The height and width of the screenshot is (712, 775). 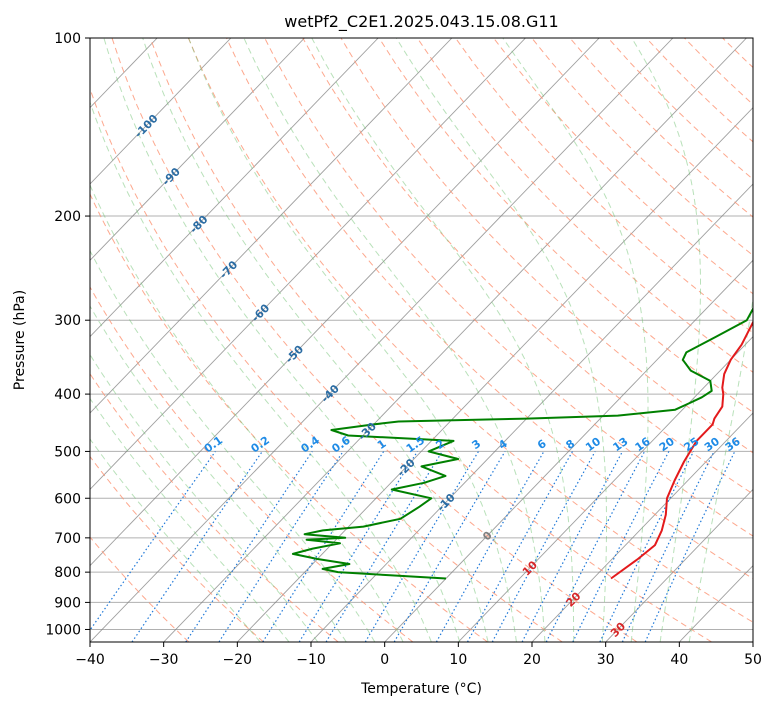 What do you see at coordinates (415, 445) in the screenshot?
I see `mixing-ratio-label: 1.5` at bounding box center [415, 445].